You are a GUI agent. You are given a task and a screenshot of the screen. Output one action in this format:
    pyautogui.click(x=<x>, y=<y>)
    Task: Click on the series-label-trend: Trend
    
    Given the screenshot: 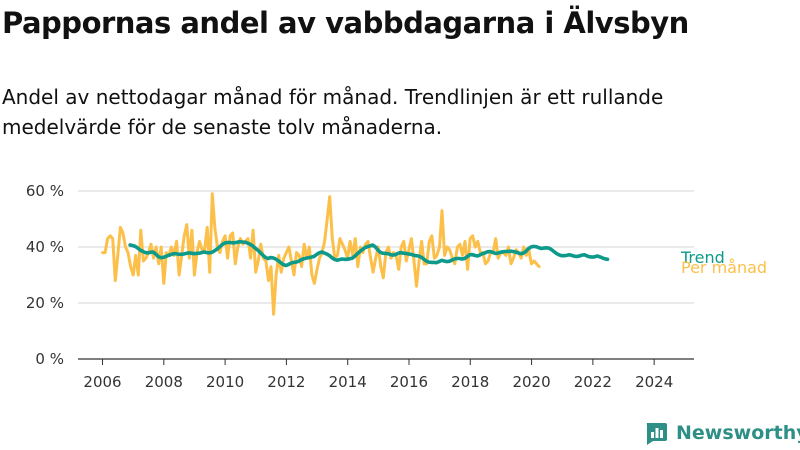 What is the action you would take?
    pyautogui.click(x=702, y=257)
    